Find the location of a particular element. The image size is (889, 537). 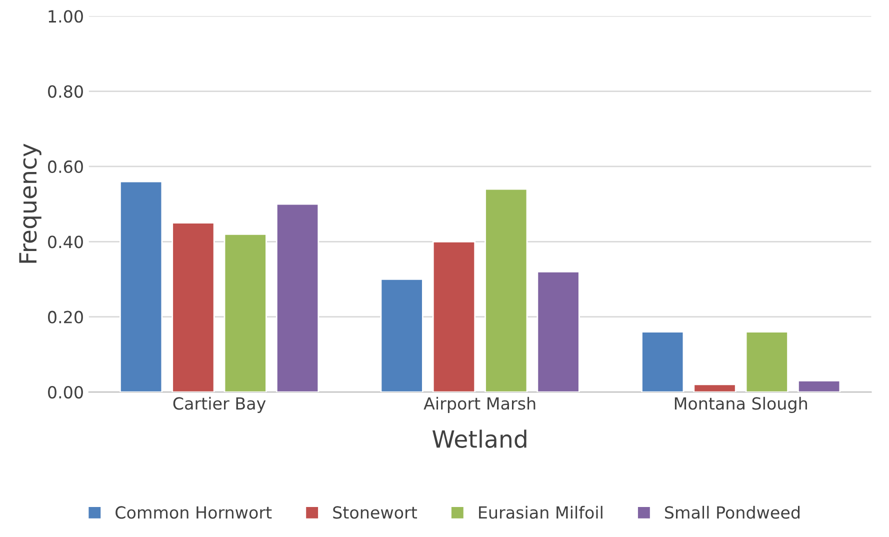

y-tick-label: 0.60 is located at coordinates (65, 167).